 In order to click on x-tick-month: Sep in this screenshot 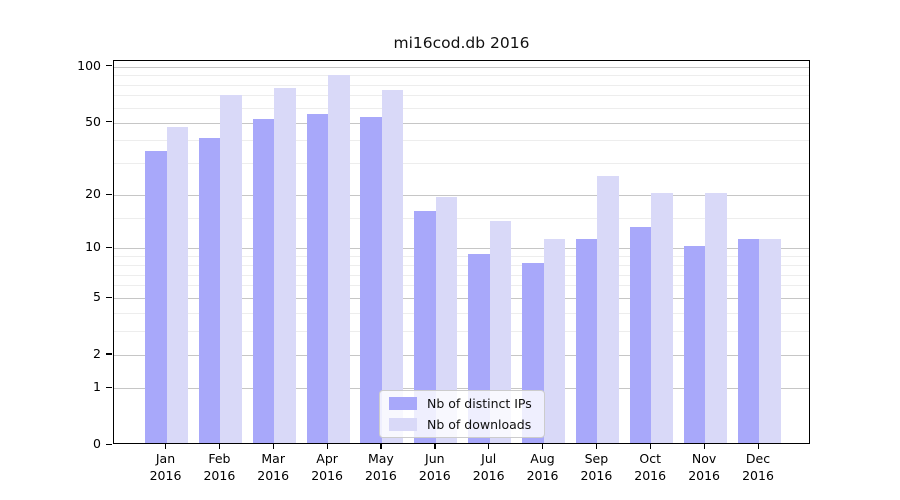, I will do `click(596, 458)`.